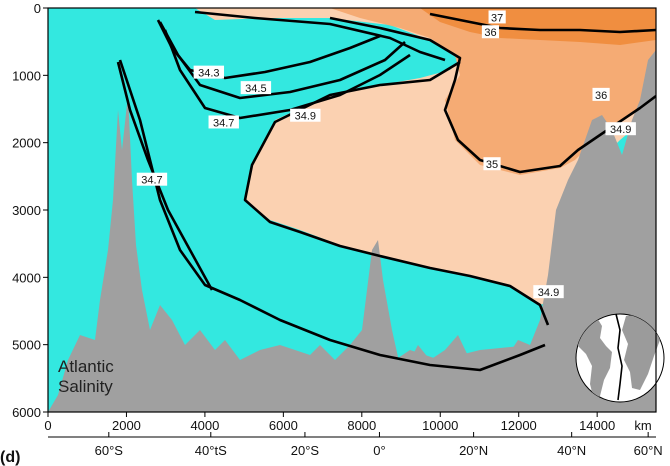  What do you see at coordinates (355, 445) in the screenshot?
I see `latitude-axis: 60°S 40°tS 20°S 0° 20°N 40°N 60°N` at bounding box center [355, 445].